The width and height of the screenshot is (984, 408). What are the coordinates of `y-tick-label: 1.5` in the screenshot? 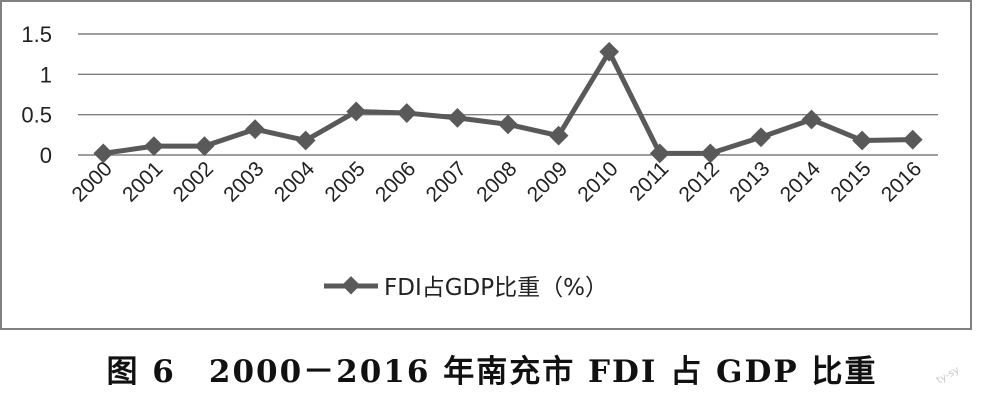 It's located at (36, 34).